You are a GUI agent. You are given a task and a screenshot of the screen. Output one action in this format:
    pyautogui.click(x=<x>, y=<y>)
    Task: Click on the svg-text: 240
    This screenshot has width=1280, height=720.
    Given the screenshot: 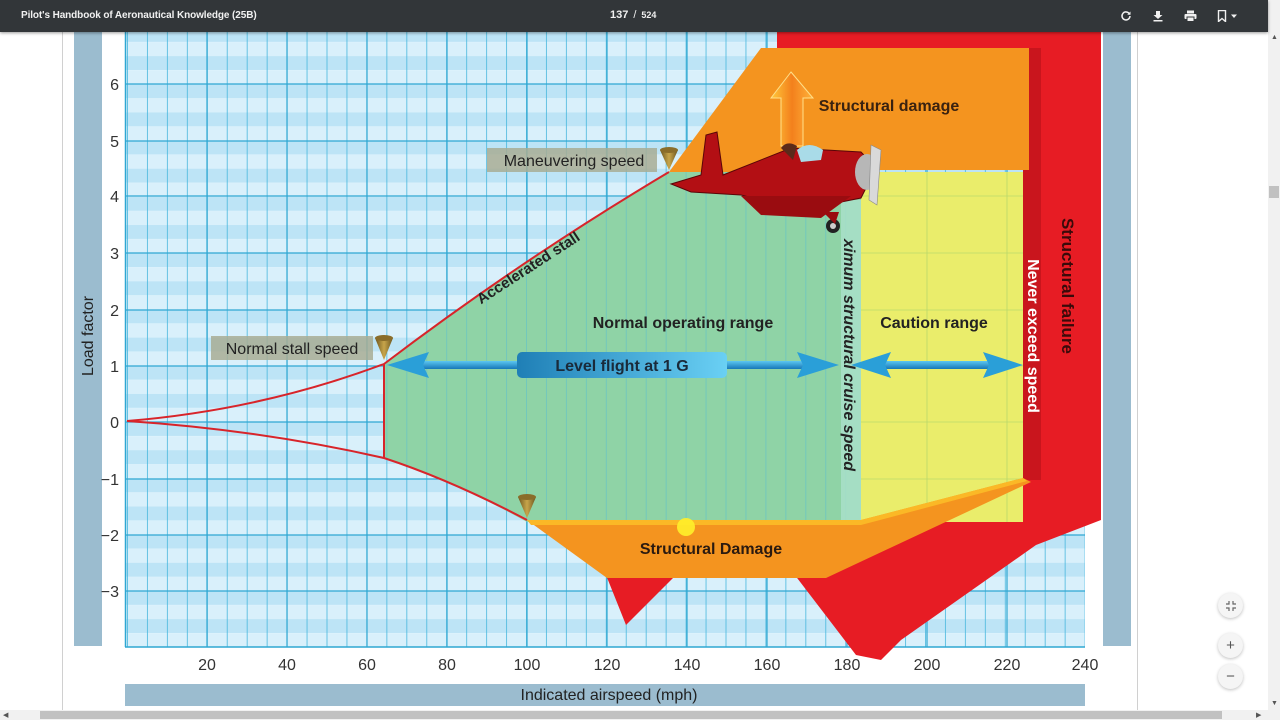 What is the action you would take?
    pyautogui.click(x=1085, y=665)
    